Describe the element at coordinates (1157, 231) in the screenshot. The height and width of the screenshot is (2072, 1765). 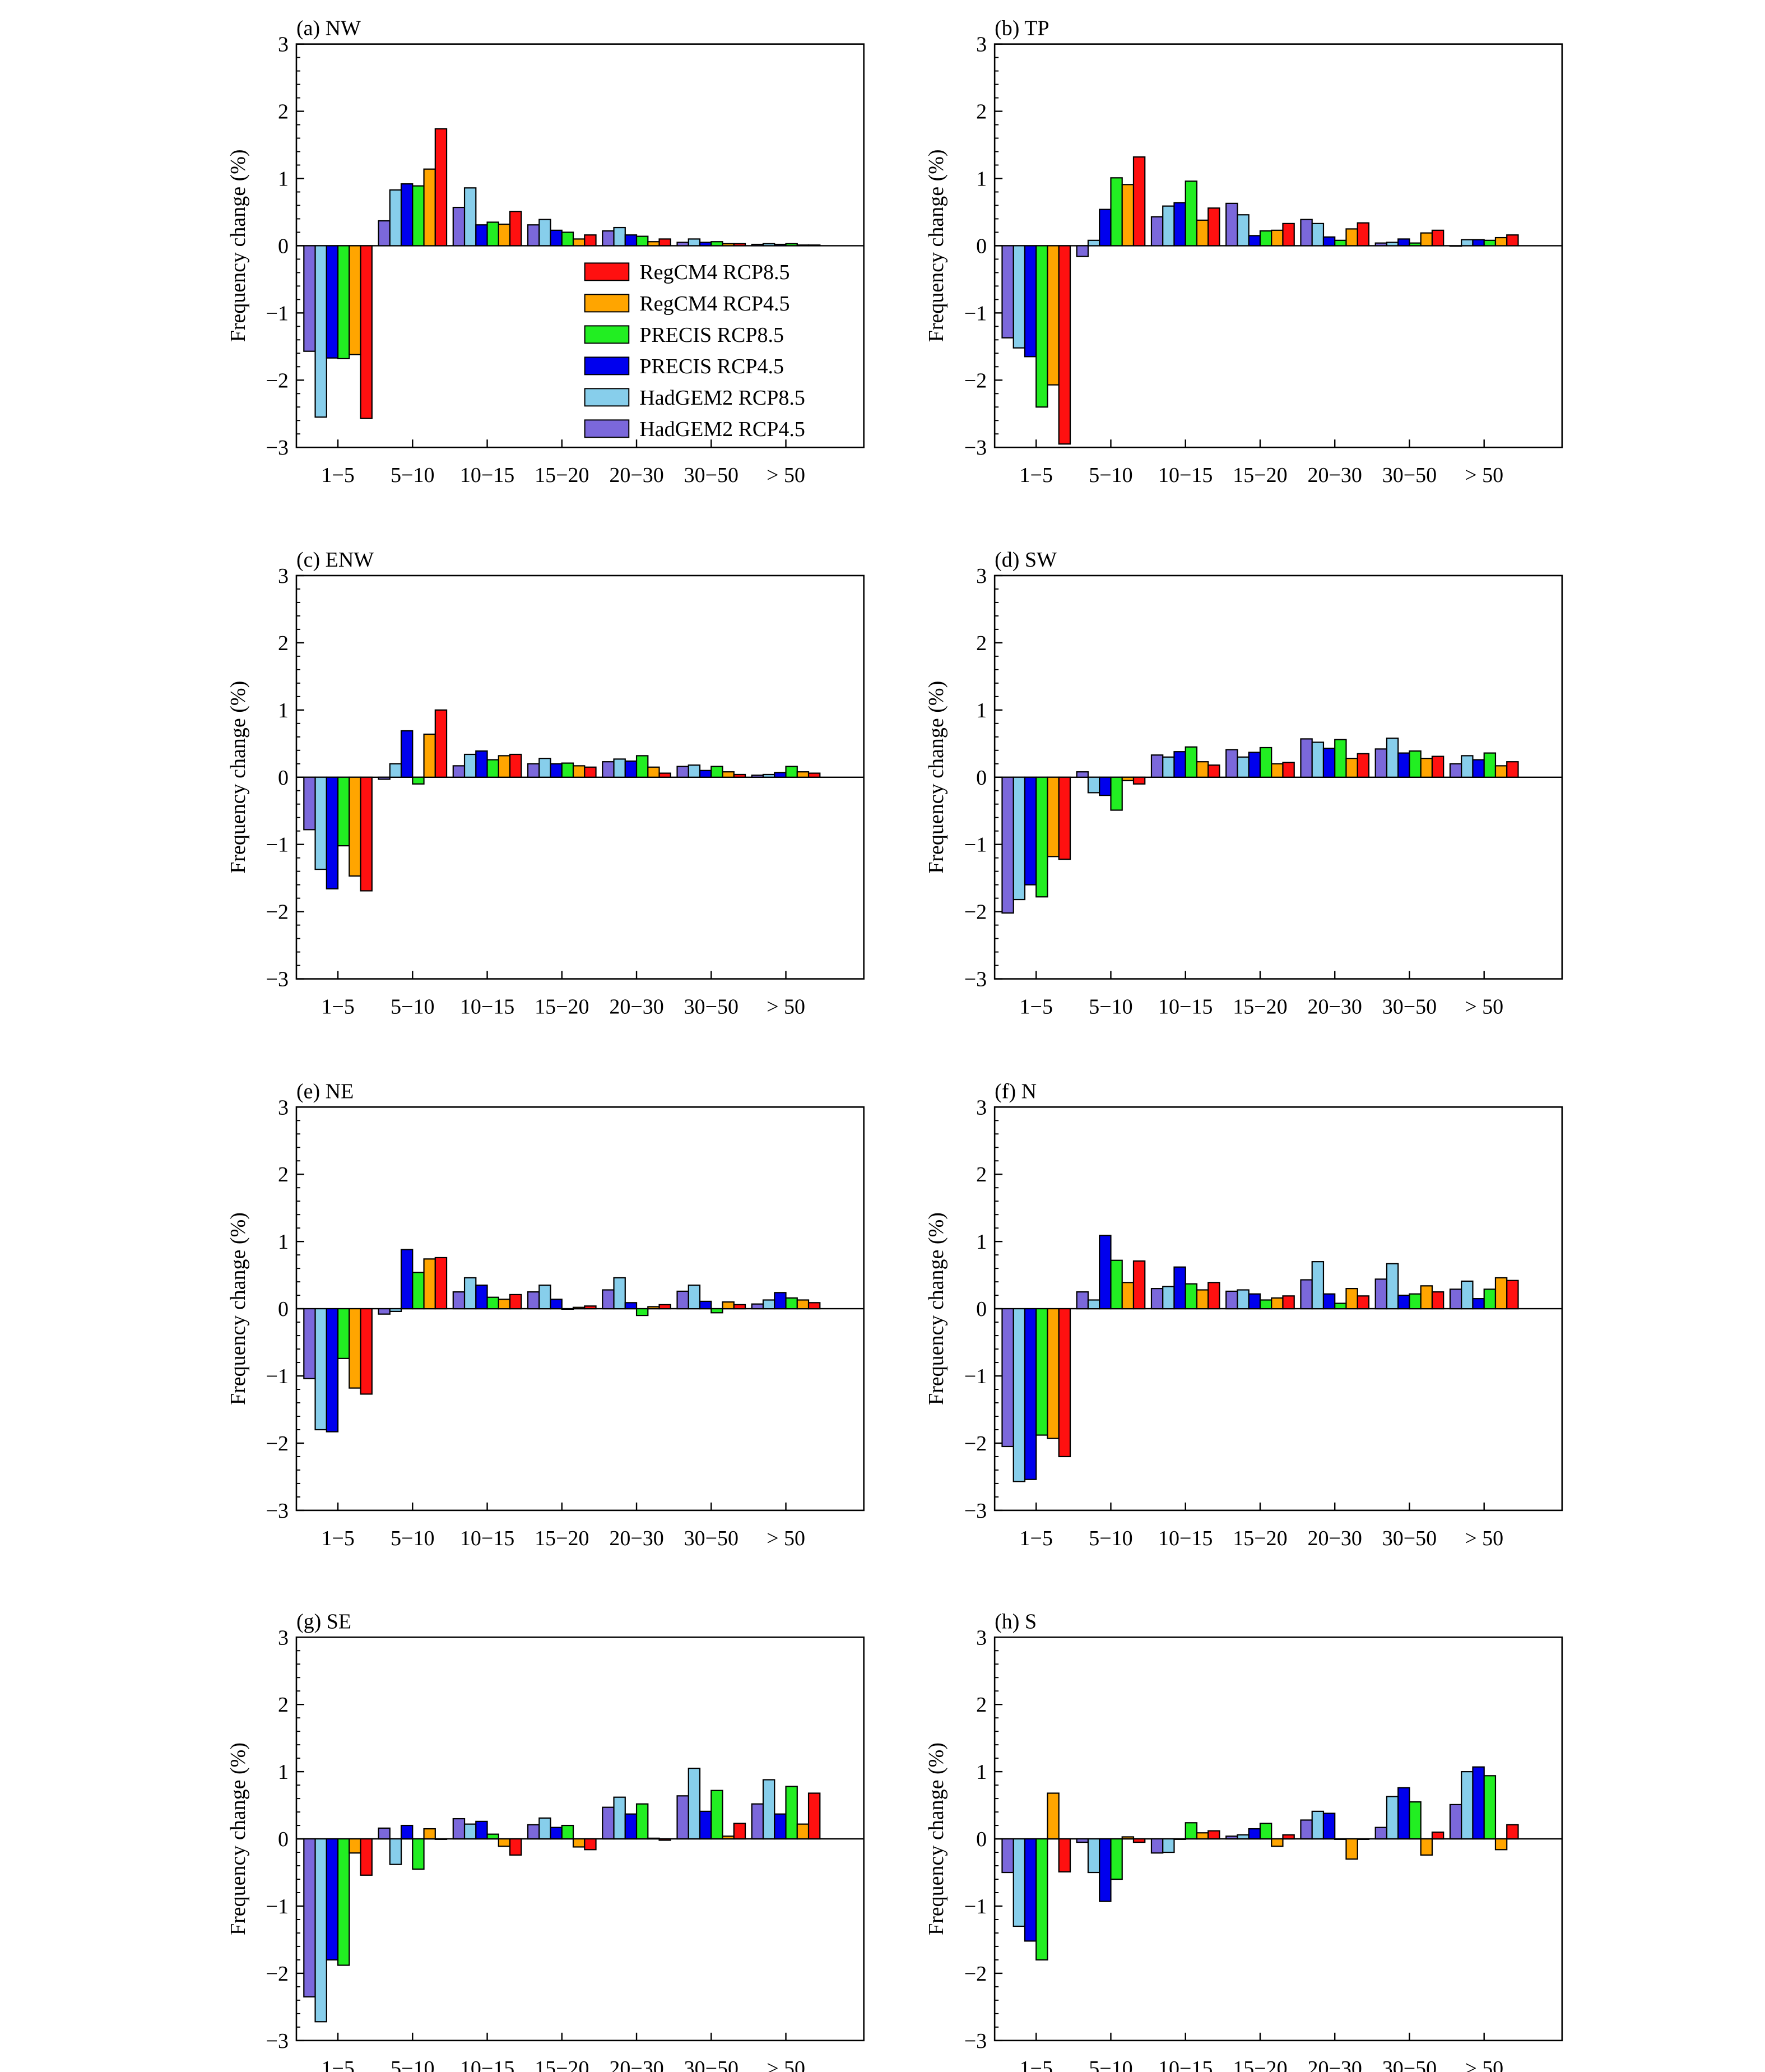
I see `bar-b-tp-cat3-s1` at that location.